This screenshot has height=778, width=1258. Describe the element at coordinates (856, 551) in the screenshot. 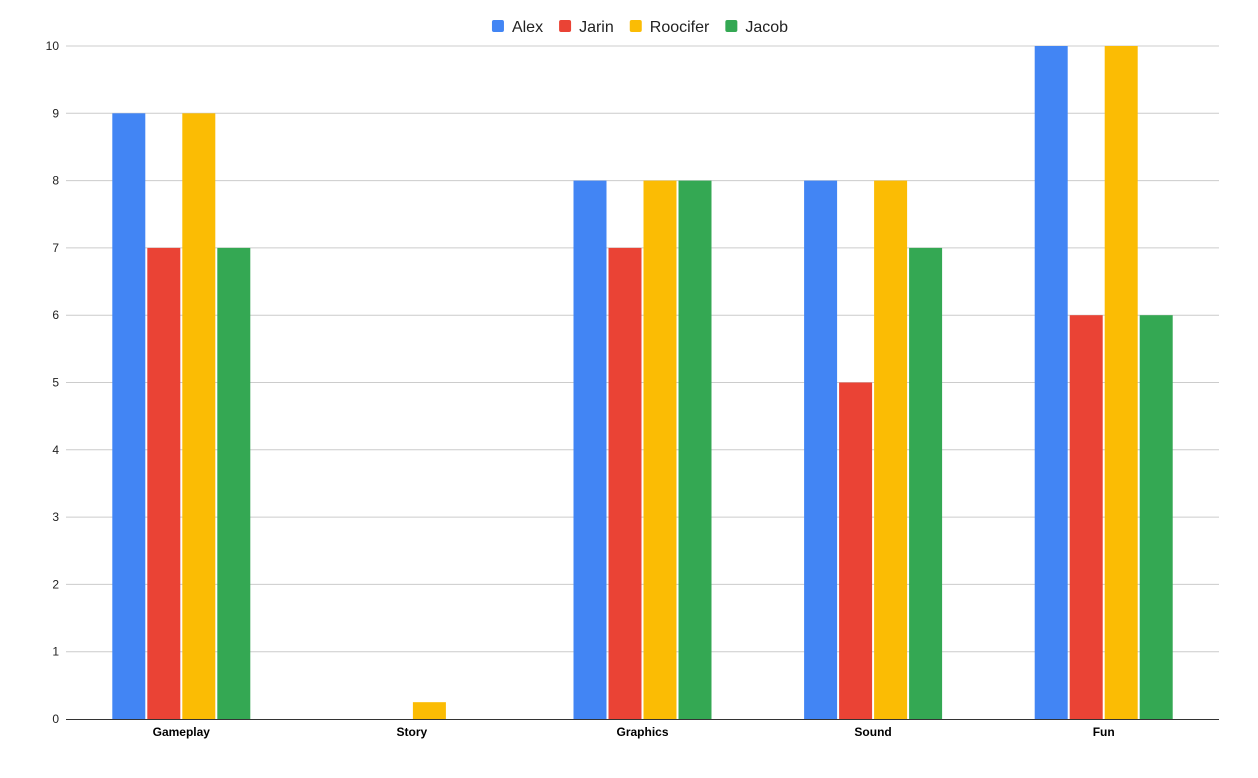

I see `bar-jarin-sound` at that location.